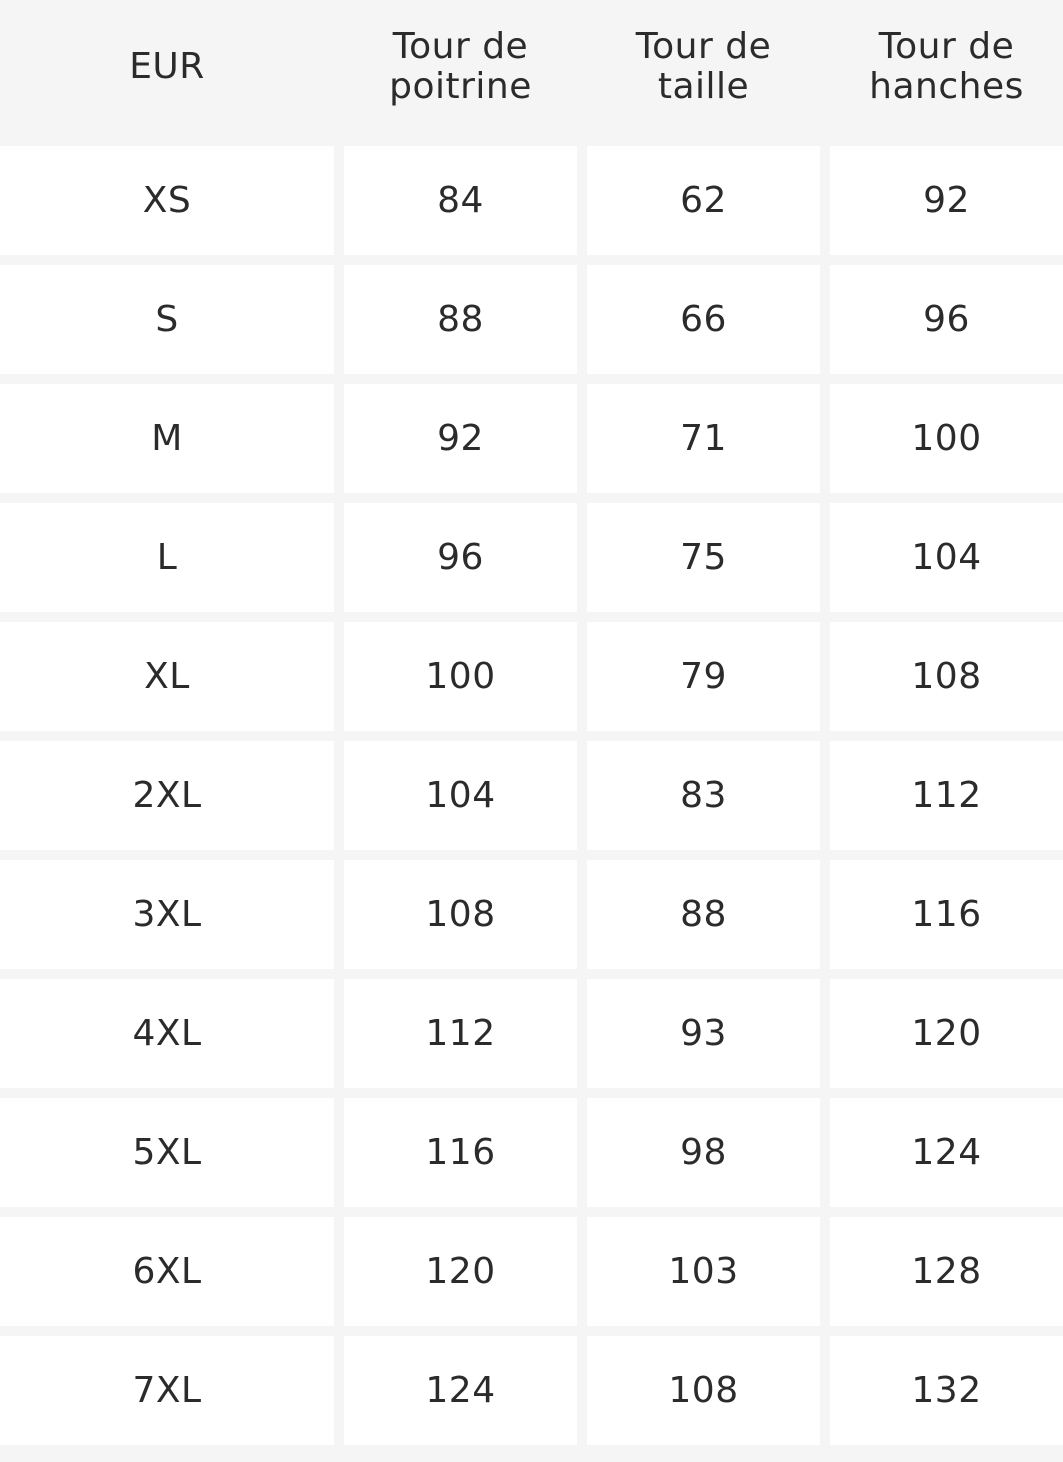 This screenshot has height=1462, width=1063. I want to click on waist-cell: 83, so click(703, 795).